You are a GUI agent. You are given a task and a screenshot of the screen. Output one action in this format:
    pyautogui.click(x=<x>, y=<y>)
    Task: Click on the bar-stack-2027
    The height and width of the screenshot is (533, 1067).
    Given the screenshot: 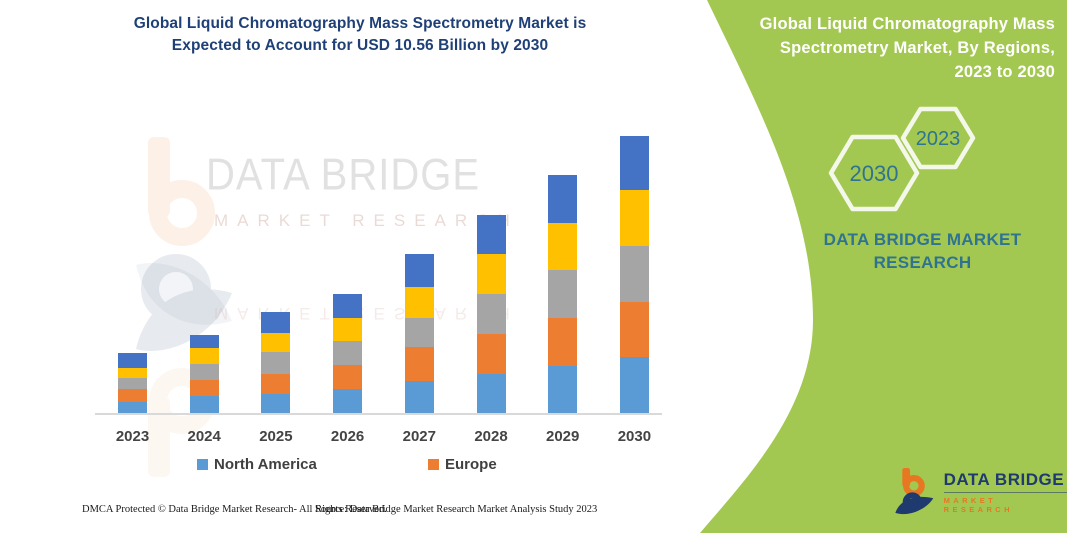 What is the action you would take?
    pyautogui.click(x=419, y=333)
    